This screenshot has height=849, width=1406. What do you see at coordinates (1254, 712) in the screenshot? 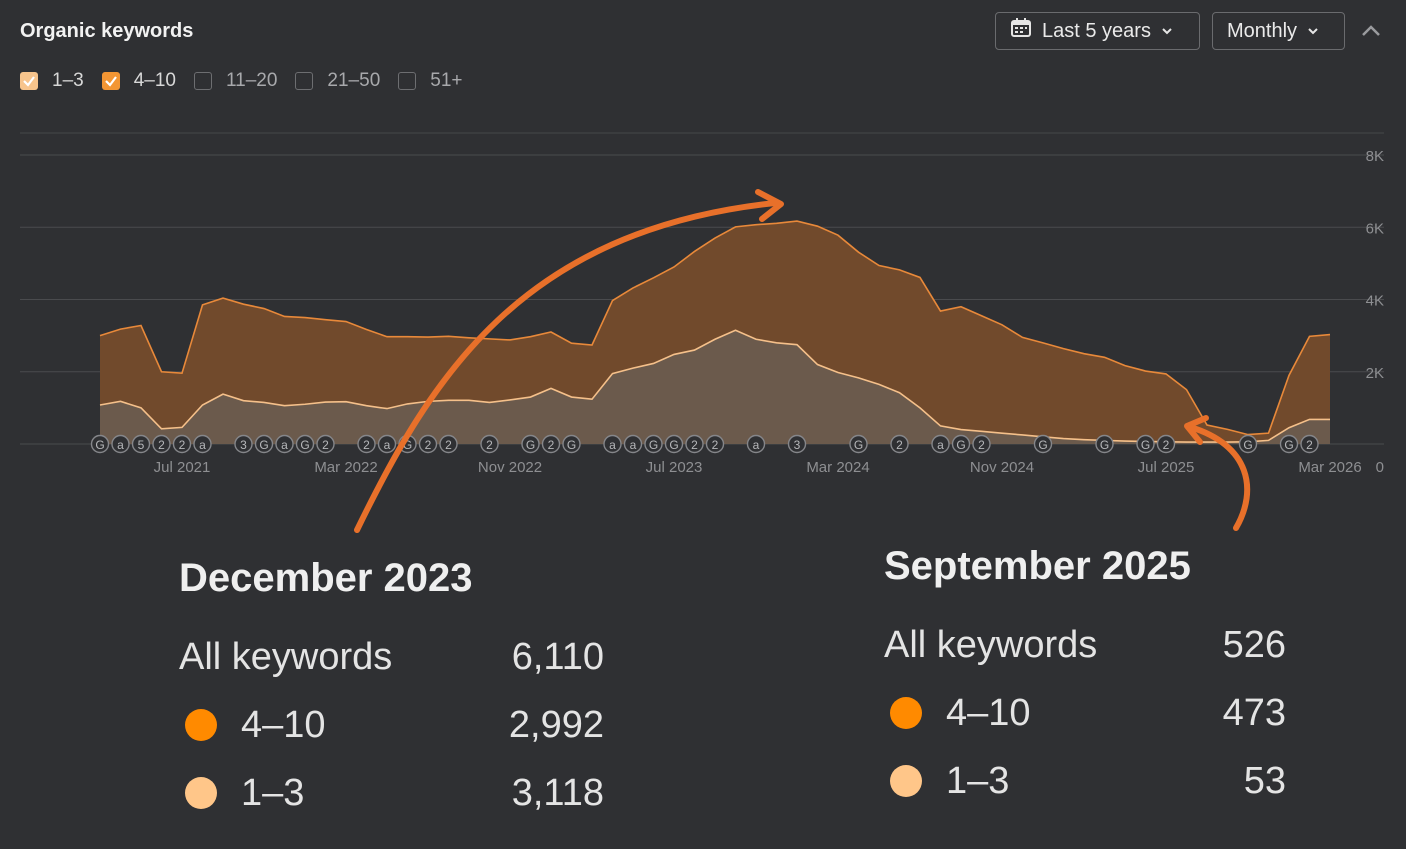
I see `callout-row-value: 473` at bounding box center [1254, 712].